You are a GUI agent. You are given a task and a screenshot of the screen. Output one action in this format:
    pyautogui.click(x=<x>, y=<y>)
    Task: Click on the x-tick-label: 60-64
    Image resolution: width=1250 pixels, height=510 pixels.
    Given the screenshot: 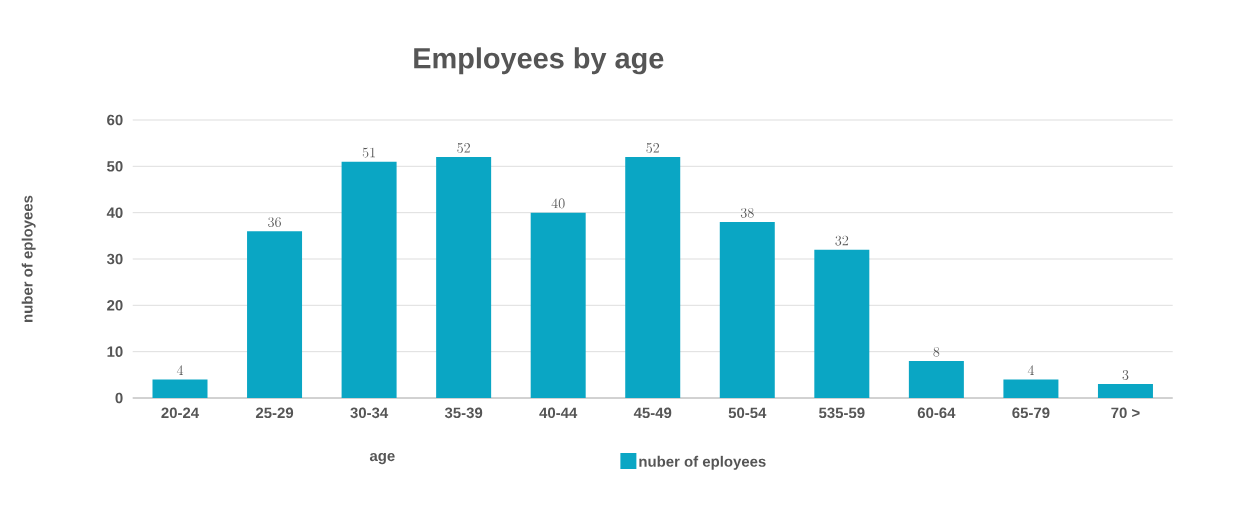 What is the action you would take?
    pyautogui.click(x=936, y=413)
    